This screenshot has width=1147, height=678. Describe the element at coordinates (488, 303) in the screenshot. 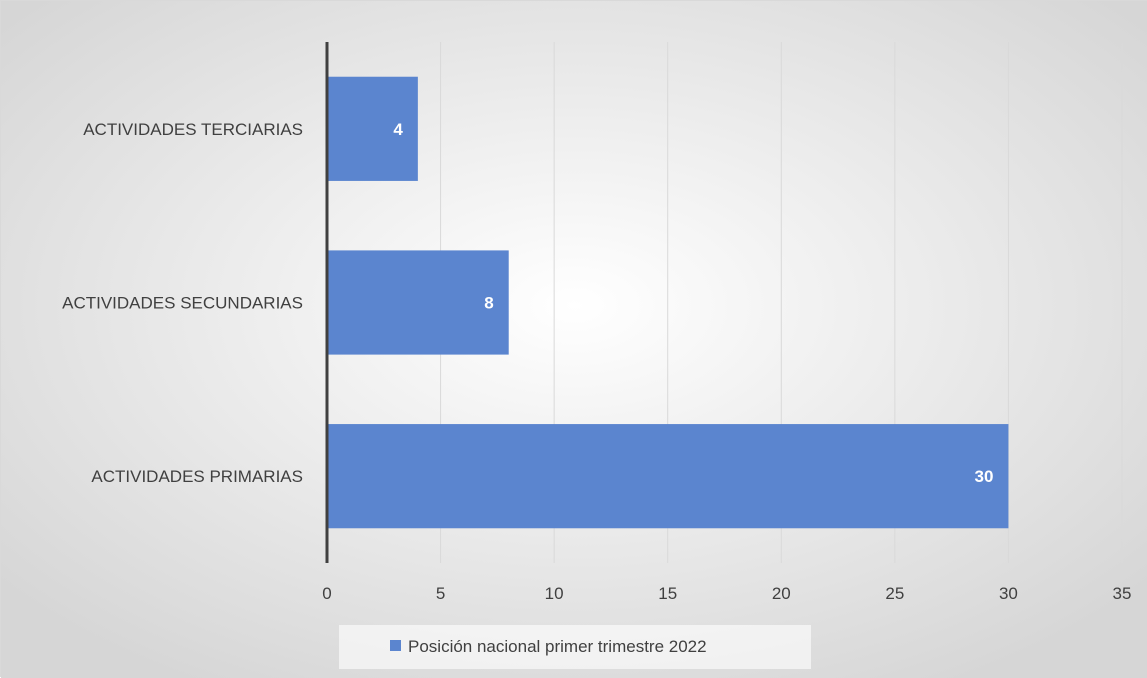

I see `bar-data-label: 8` at that location.